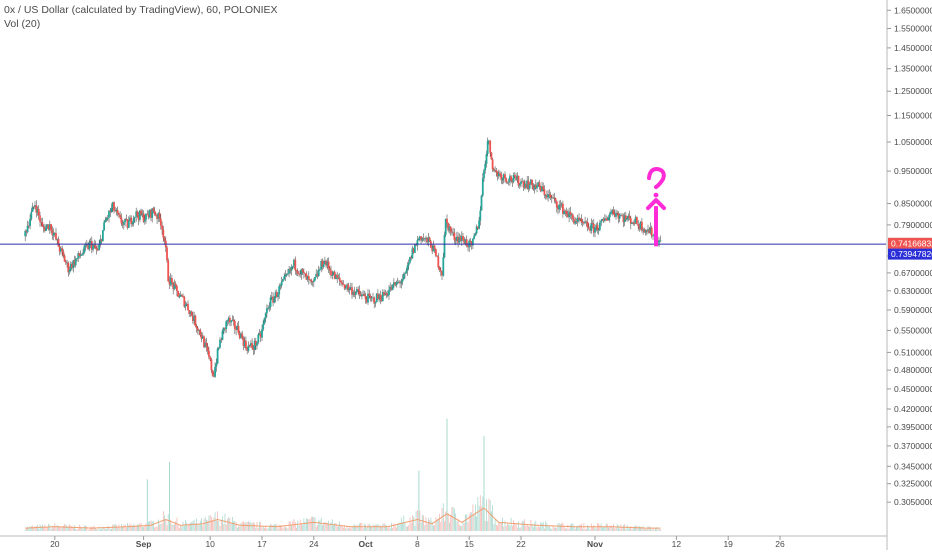 The height and width of the screenshot is (555, 932). I want to click on line-price-badge, so click(910, 254).